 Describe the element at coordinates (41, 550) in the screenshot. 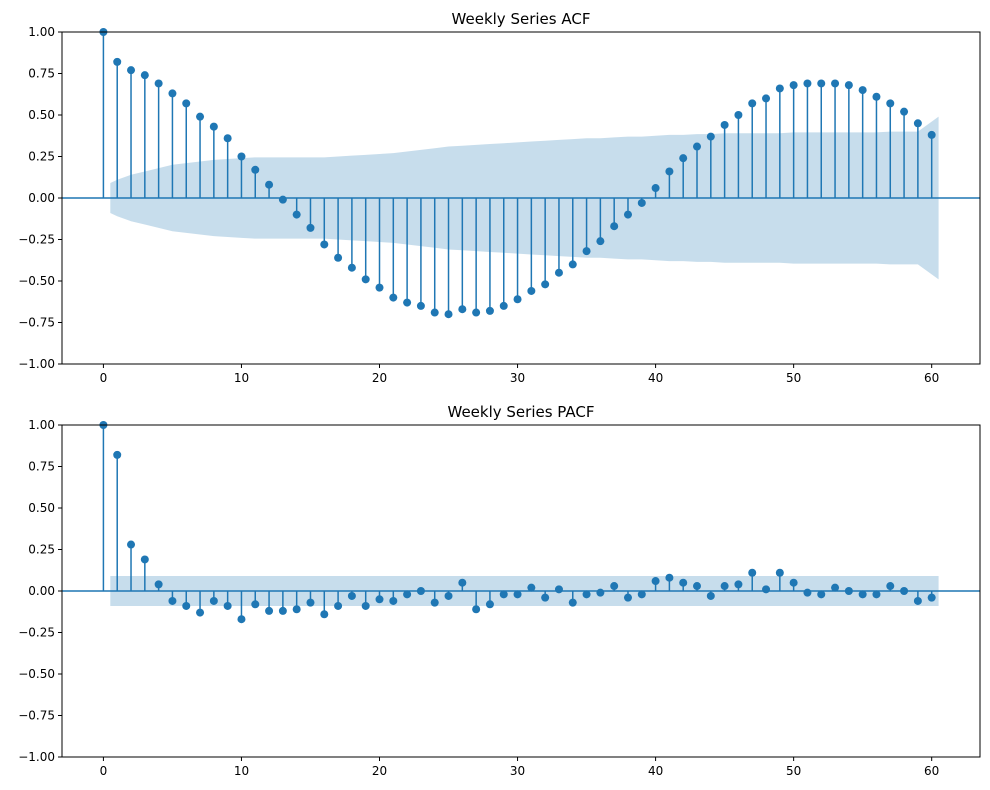

I see `y-tick-label: 0.25` at that location.